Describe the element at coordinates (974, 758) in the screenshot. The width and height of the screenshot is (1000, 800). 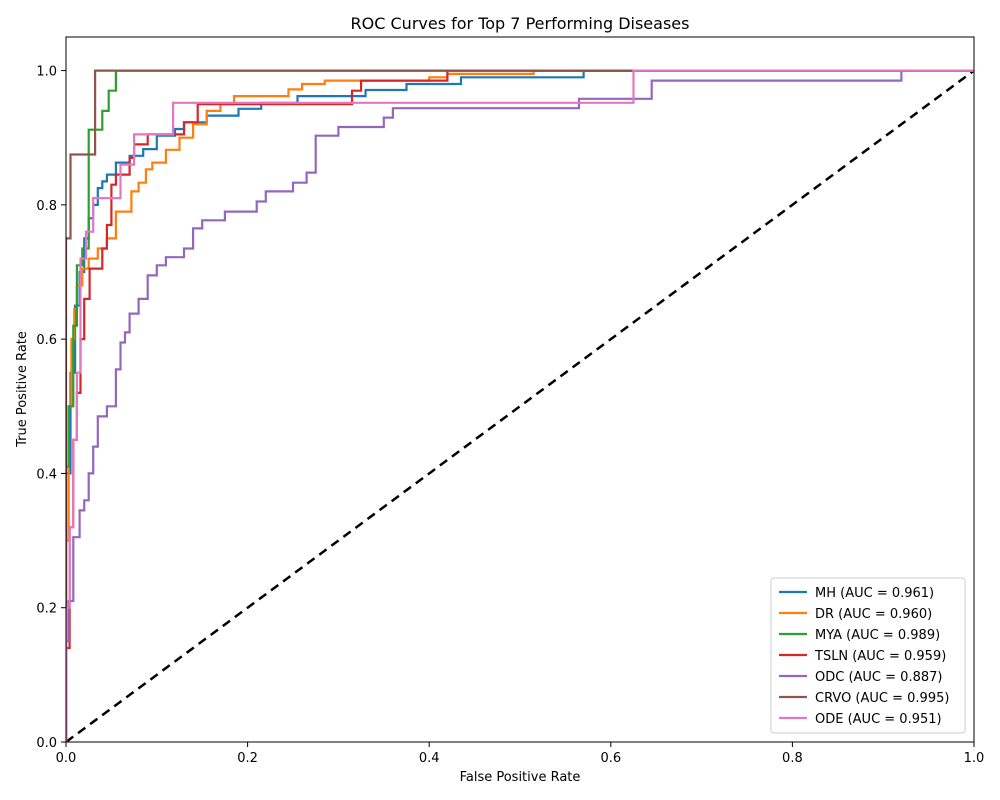
I see `x-tick-label: 1.0` at that location.